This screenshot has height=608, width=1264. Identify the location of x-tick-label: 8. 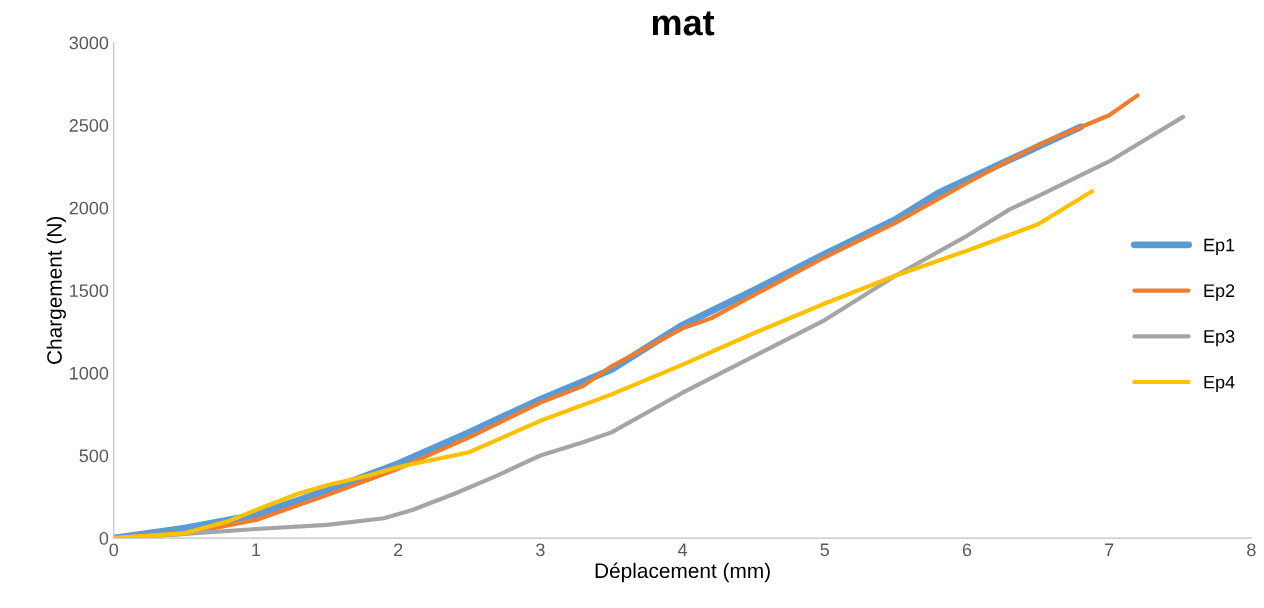
(1251, 550).